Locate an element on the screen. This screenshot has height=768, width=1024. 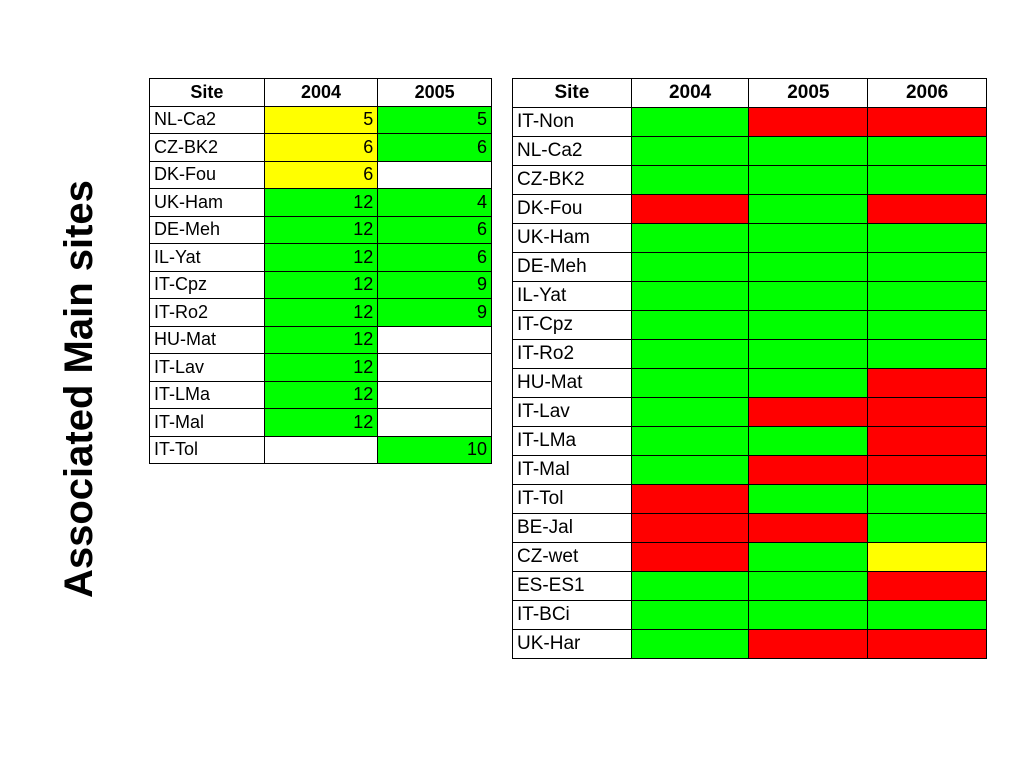
value-cell: 10 is located at coordinates (434, 449).